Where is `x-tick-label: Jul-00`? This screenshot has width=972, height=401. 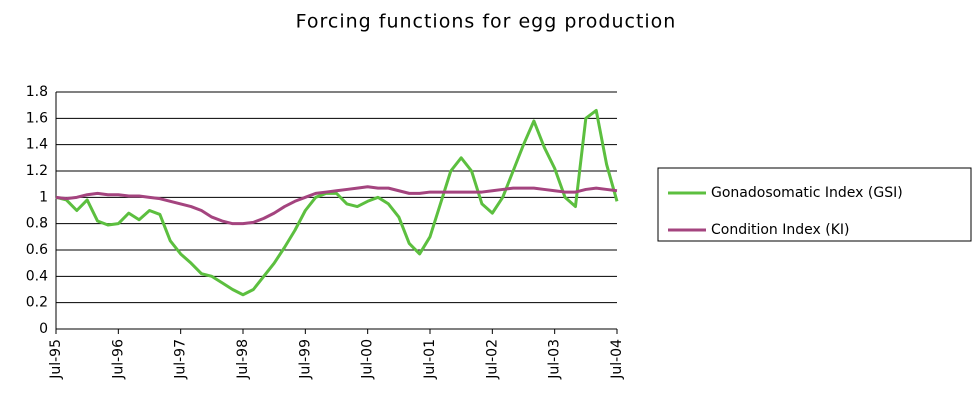
x-tick-label: Jul-00 is located at coordinates (368, 359).